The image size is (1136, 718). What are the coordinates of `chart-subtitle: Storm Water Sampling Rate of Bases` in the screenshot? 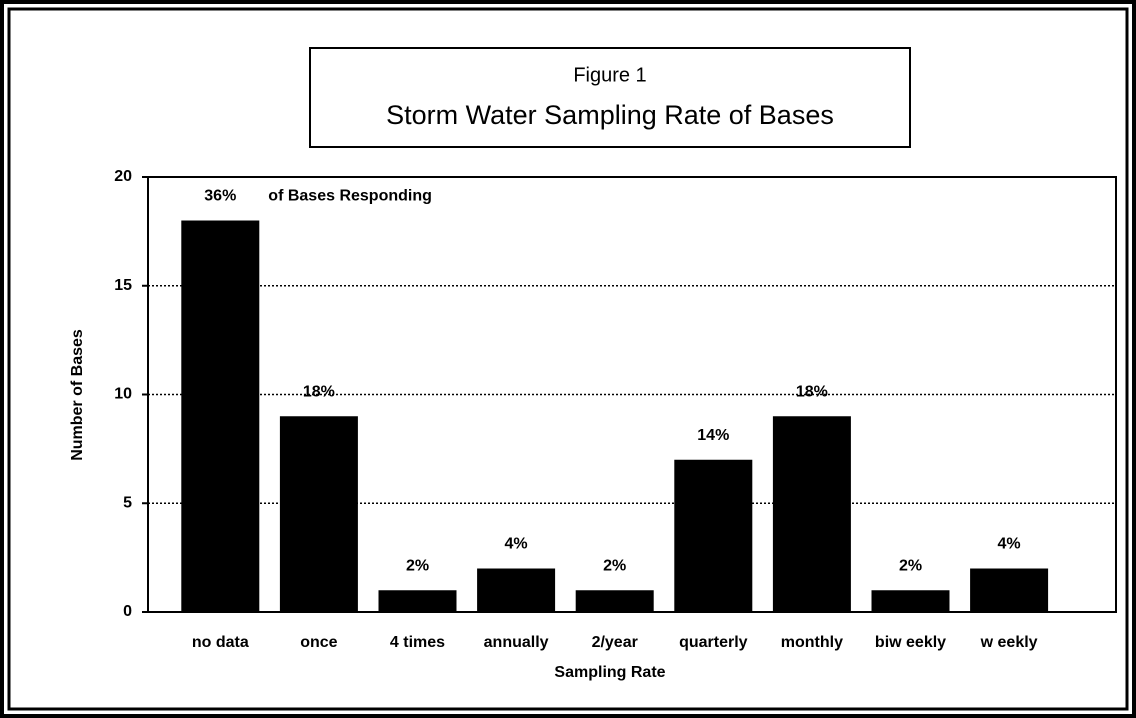 It's located at (610, 115).